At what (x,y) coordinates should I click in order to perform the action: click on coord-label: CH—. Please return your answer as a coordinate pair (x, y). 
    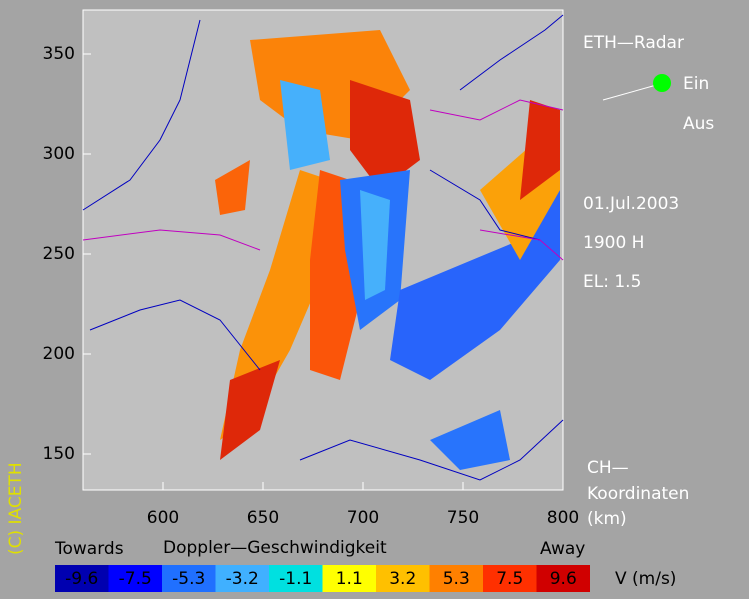
    Looking at the image, I should click on (608, 468).